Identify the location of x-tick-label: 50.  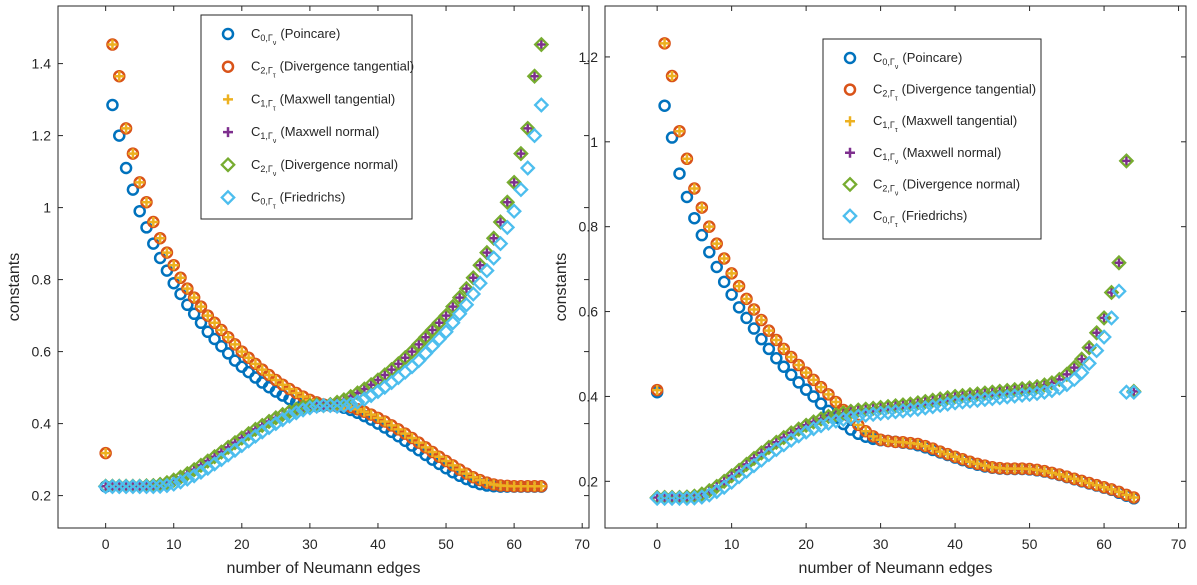
(446, 544).